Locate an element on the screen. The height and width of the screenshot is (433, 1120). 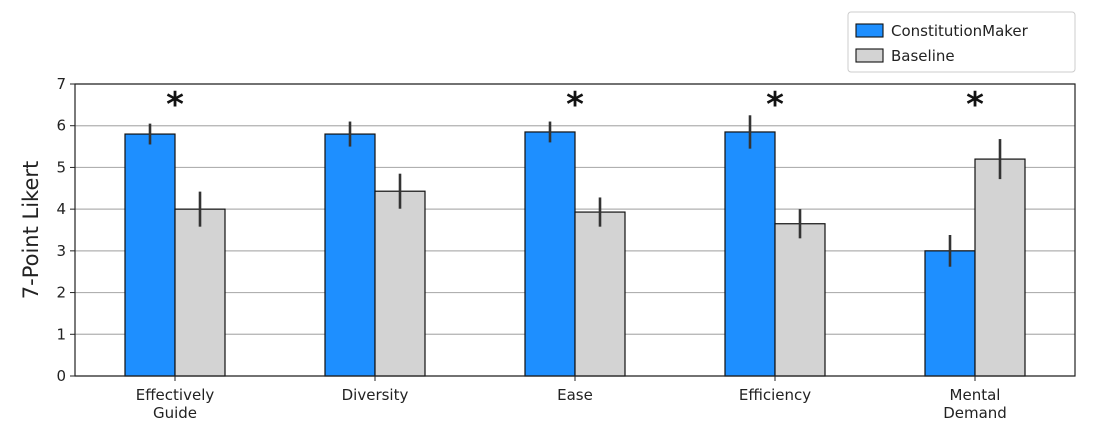
y-axis-ticks: 0 1 2 3 4 5 6 7 is located at coordinates (65, 230).